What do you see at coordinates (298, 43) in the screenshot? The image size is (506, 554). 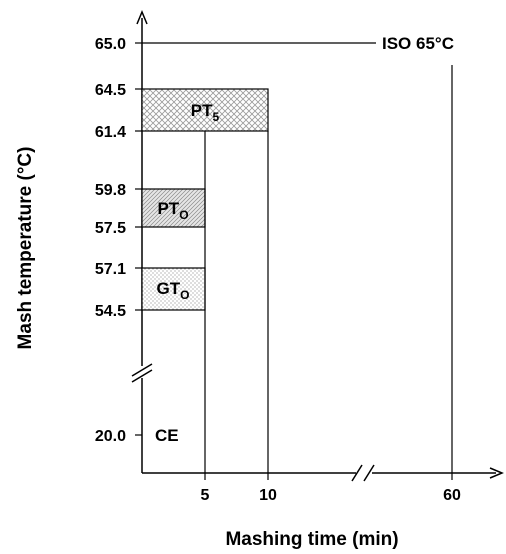 I see `iso-annotation: ISO 65°C` at bounding box center [298, 43].